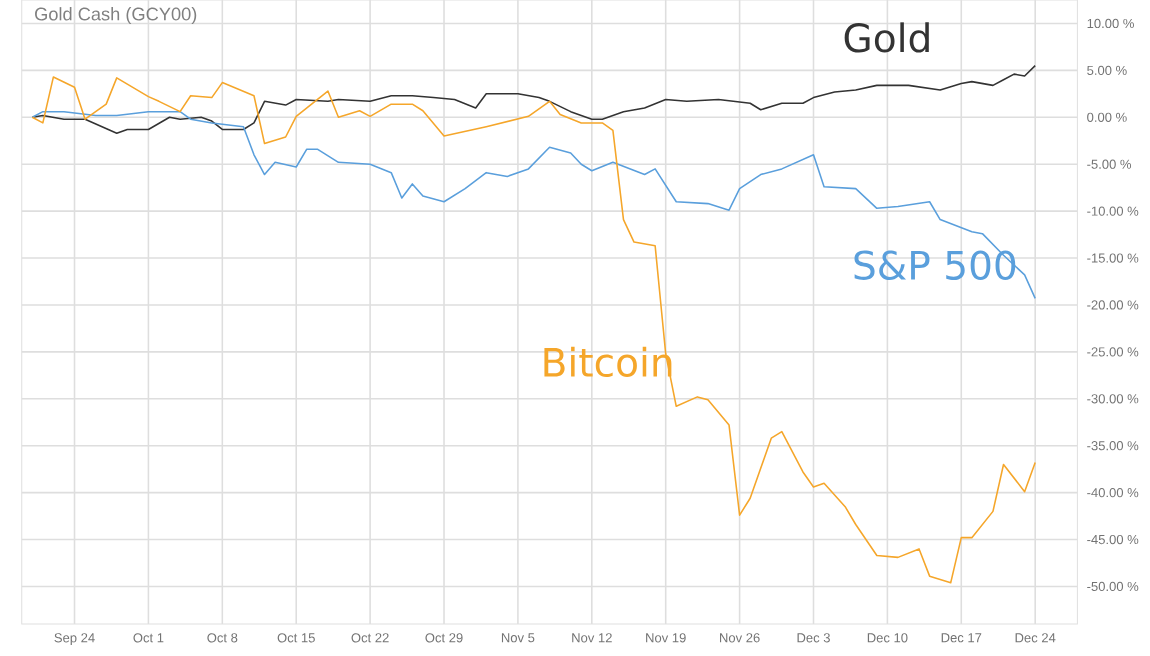 This screenshot has height=656, width=1150. Describe the element at coordinates (935, 265) in the screenshot. I see `series-label: S&P 500` at that location.